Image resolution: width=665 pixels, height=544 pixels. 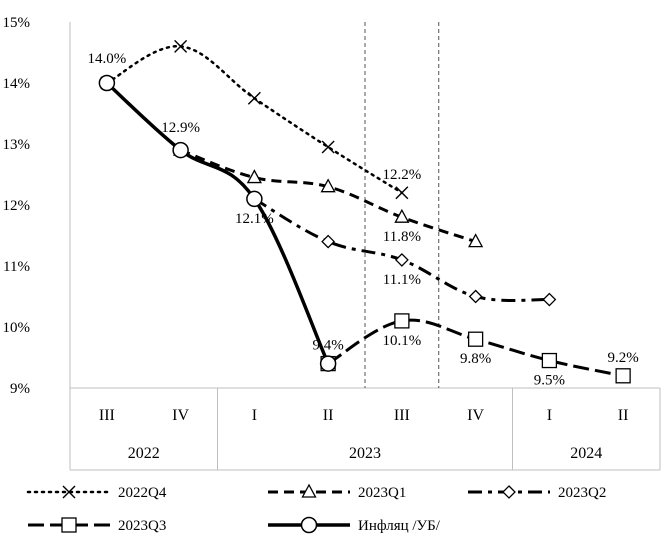 I want to click on legend-label: 2022Q4, so click(x=142, y=493).